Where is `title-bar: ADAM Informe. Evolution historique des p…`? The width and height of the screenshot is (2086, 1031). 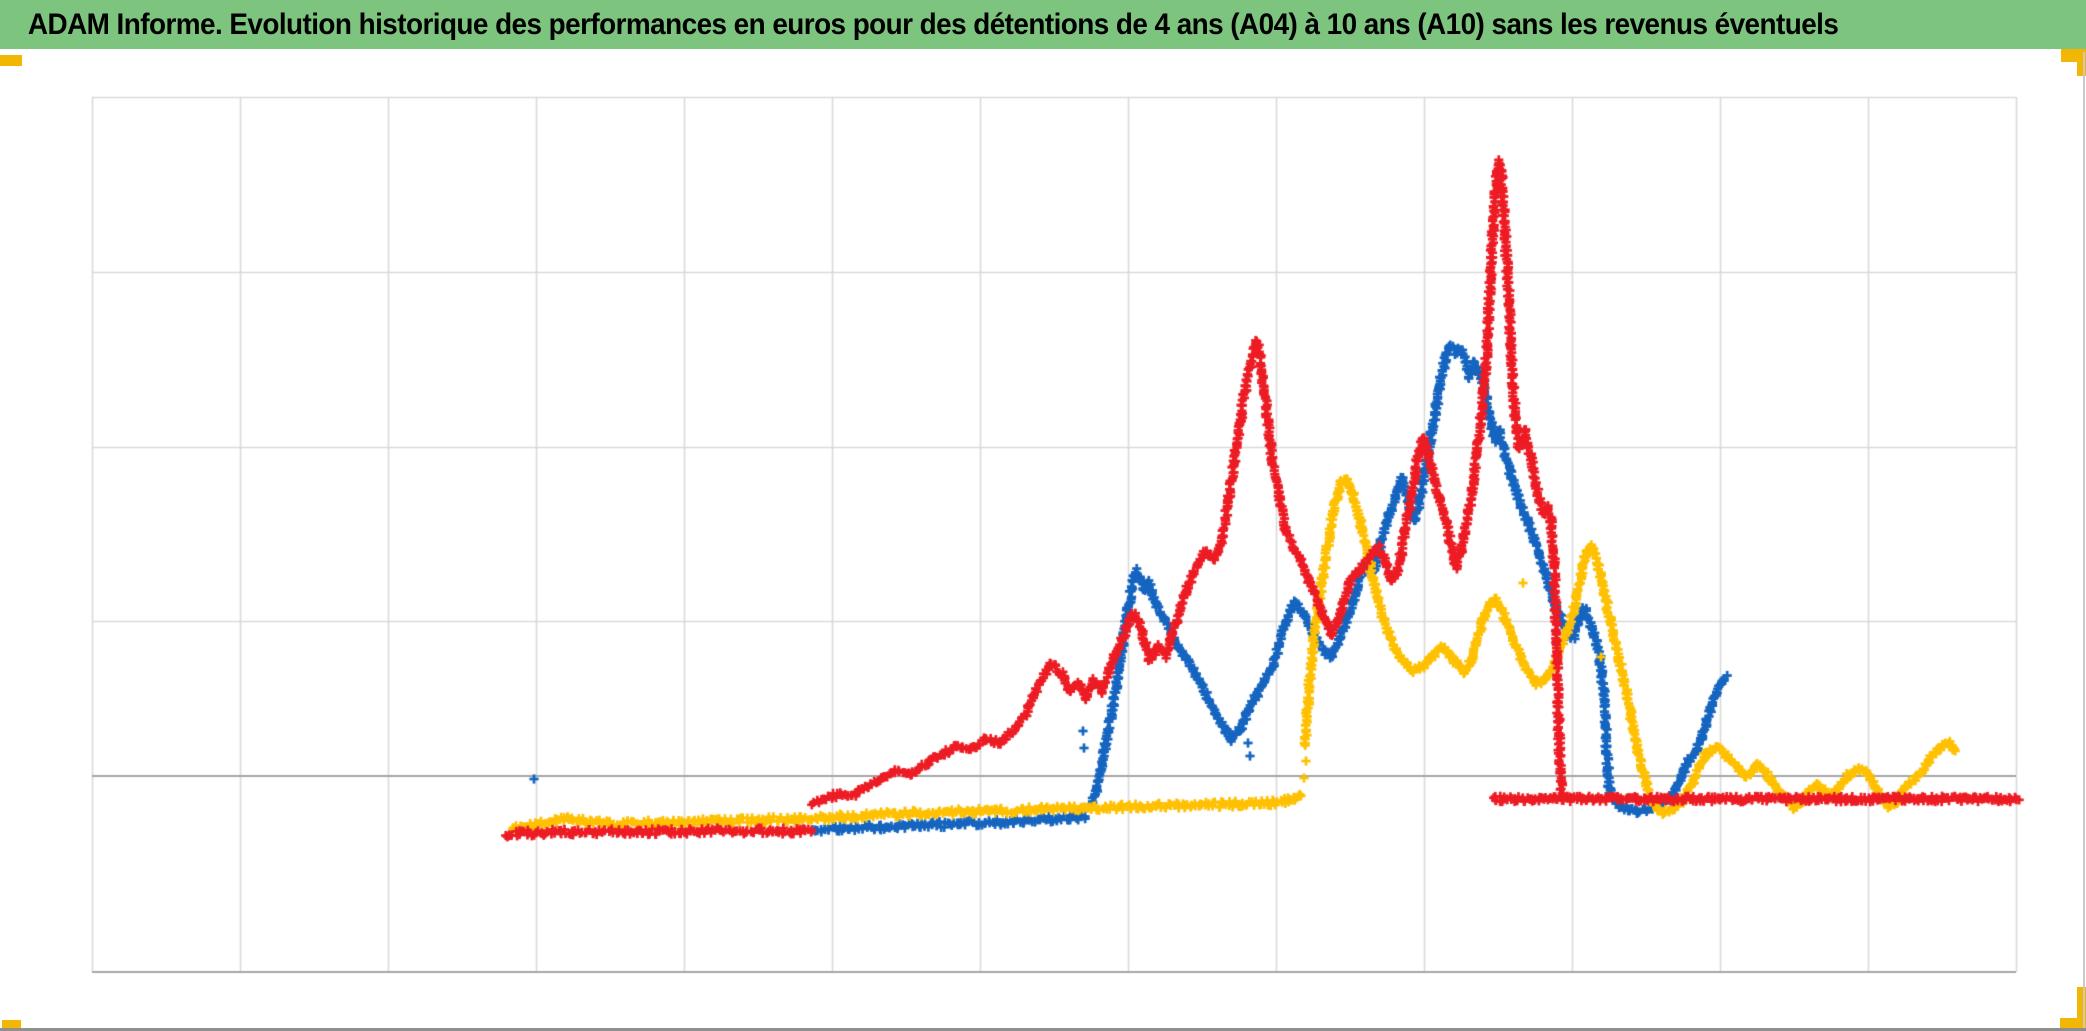
title-bar: ADAM Informe. Evolution historique des p… is located at coordinates (1043, 24).